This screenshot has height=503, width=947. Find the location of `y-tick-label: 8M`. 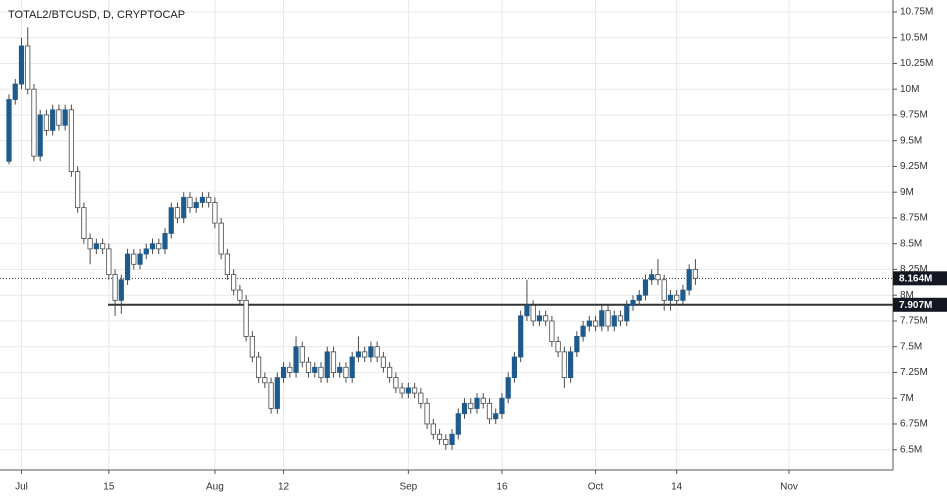

y-tick-label: 8M is located at coordinates (907, 295).